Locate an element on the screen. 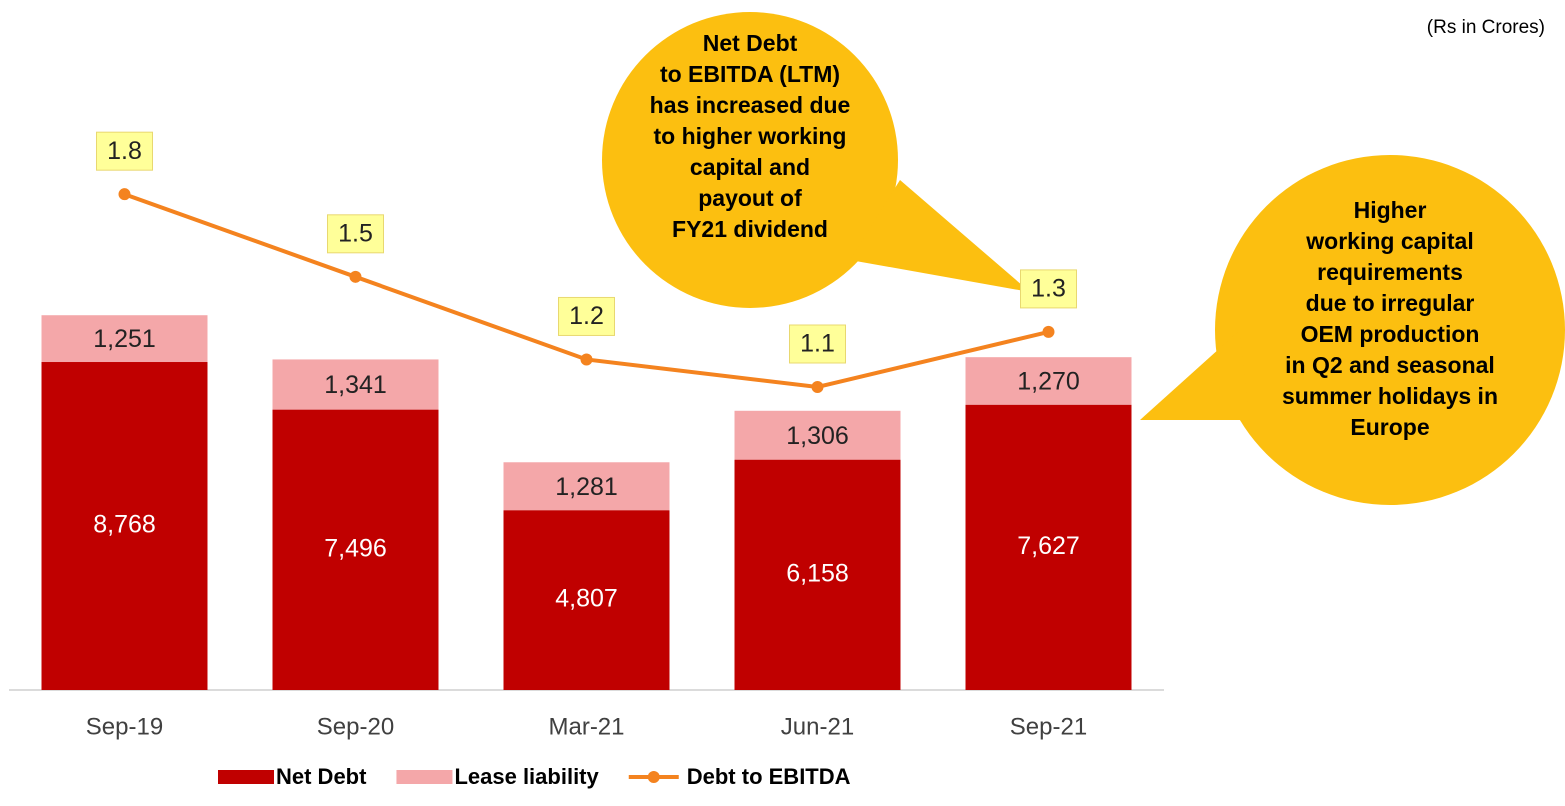 Image resolution: width=1565 pixels, height=806 pixels. x-tick-label: Jun-21 is located at coordinates (817, 726).